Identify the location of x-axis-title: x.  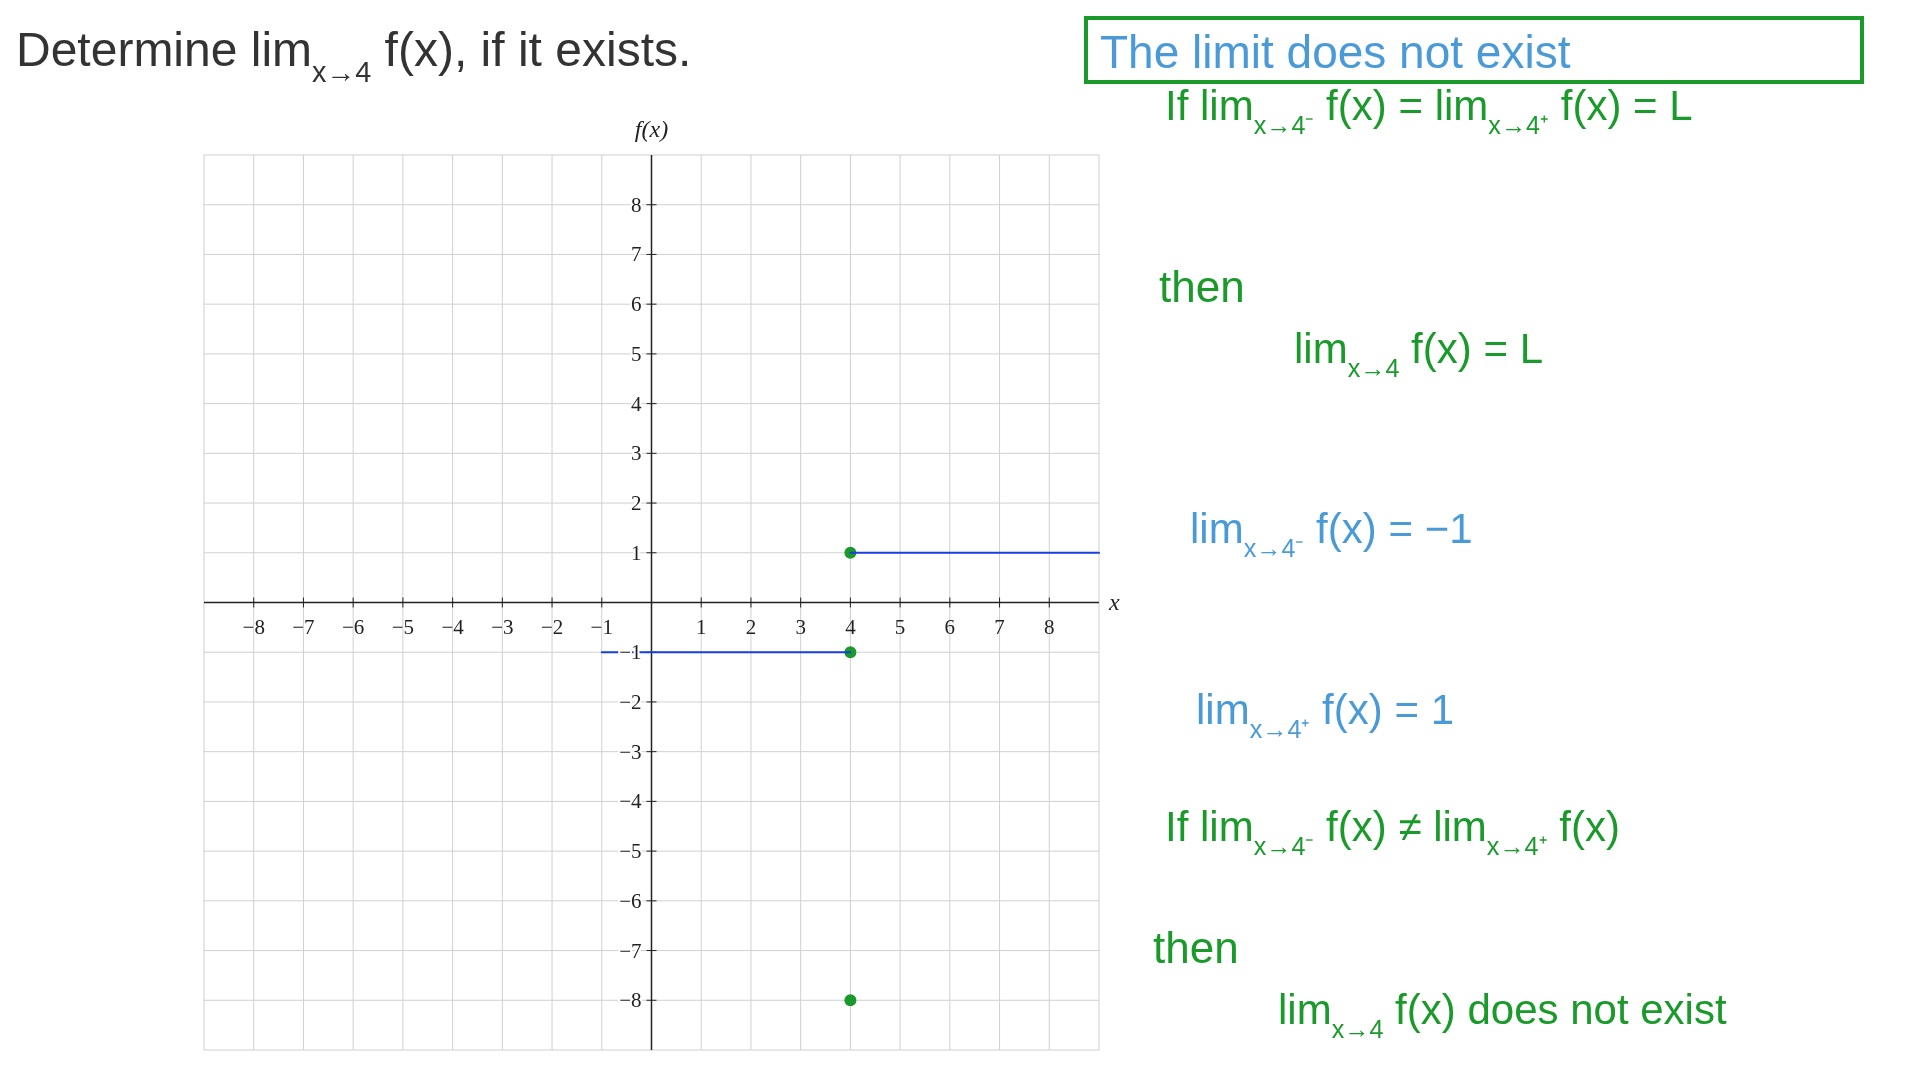
(1114, 601).